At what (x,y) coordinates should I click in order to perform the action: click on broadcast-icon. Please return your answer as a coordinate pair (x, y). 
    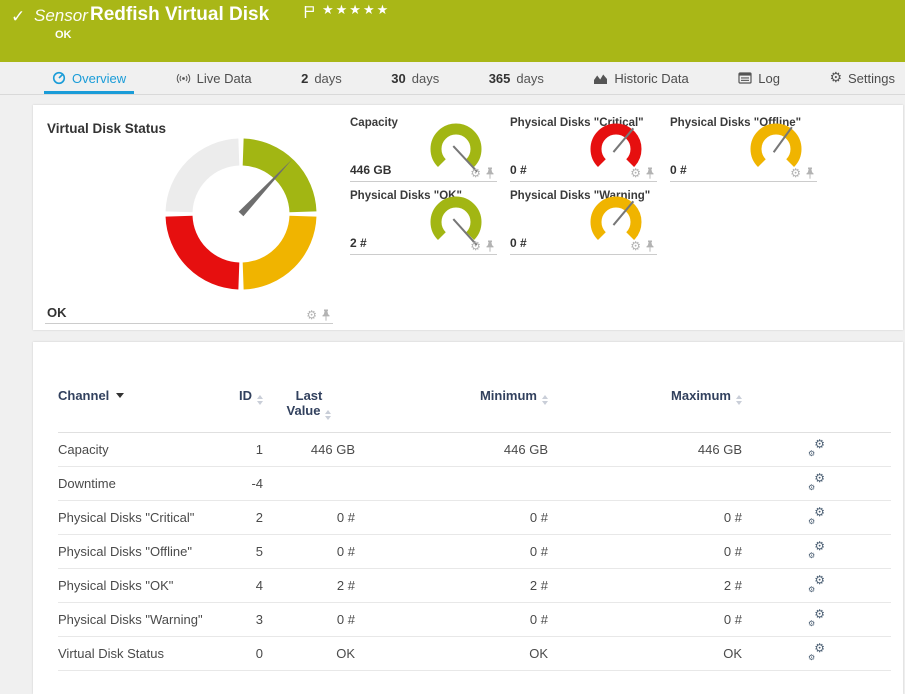
    Looking at the image, I should click on (183, 78).